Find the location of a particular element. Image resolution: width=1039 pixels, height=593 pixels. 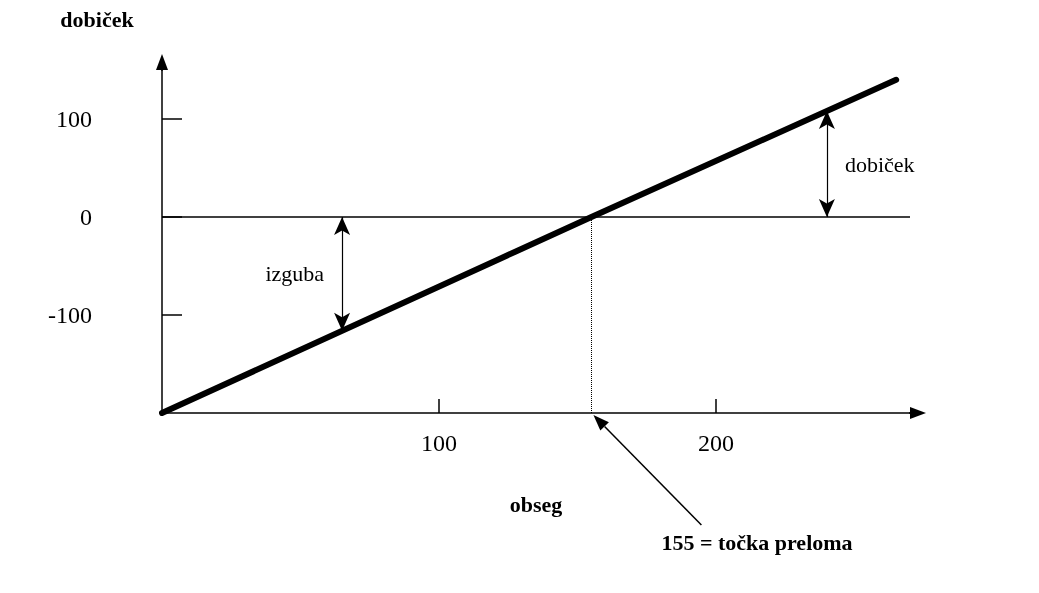

y-tick-label: 100 is located at coordinates (74, 119).